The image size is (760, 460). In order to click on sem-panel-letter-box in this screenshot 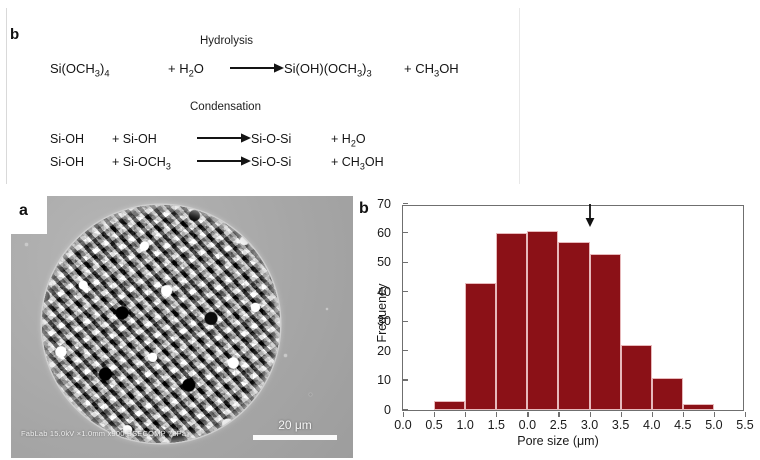, I will do `click(29, 215)`.